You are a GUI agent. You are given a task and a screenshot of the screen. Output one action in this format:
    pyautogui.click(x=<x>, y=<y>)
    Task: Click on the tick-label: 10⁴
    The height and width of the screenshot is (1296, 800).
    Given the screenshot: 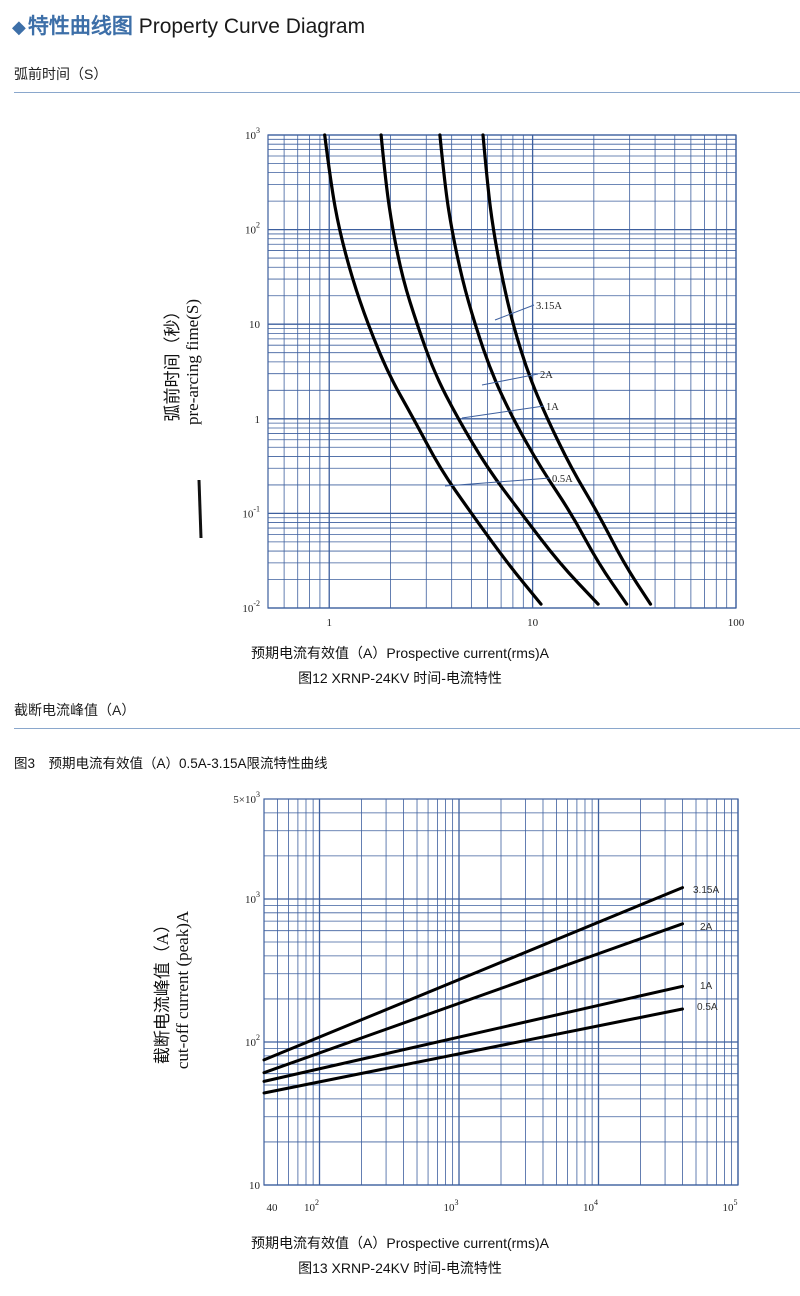 What is the action you would take?
    pyautogui.click(x=590, y=1206)
    